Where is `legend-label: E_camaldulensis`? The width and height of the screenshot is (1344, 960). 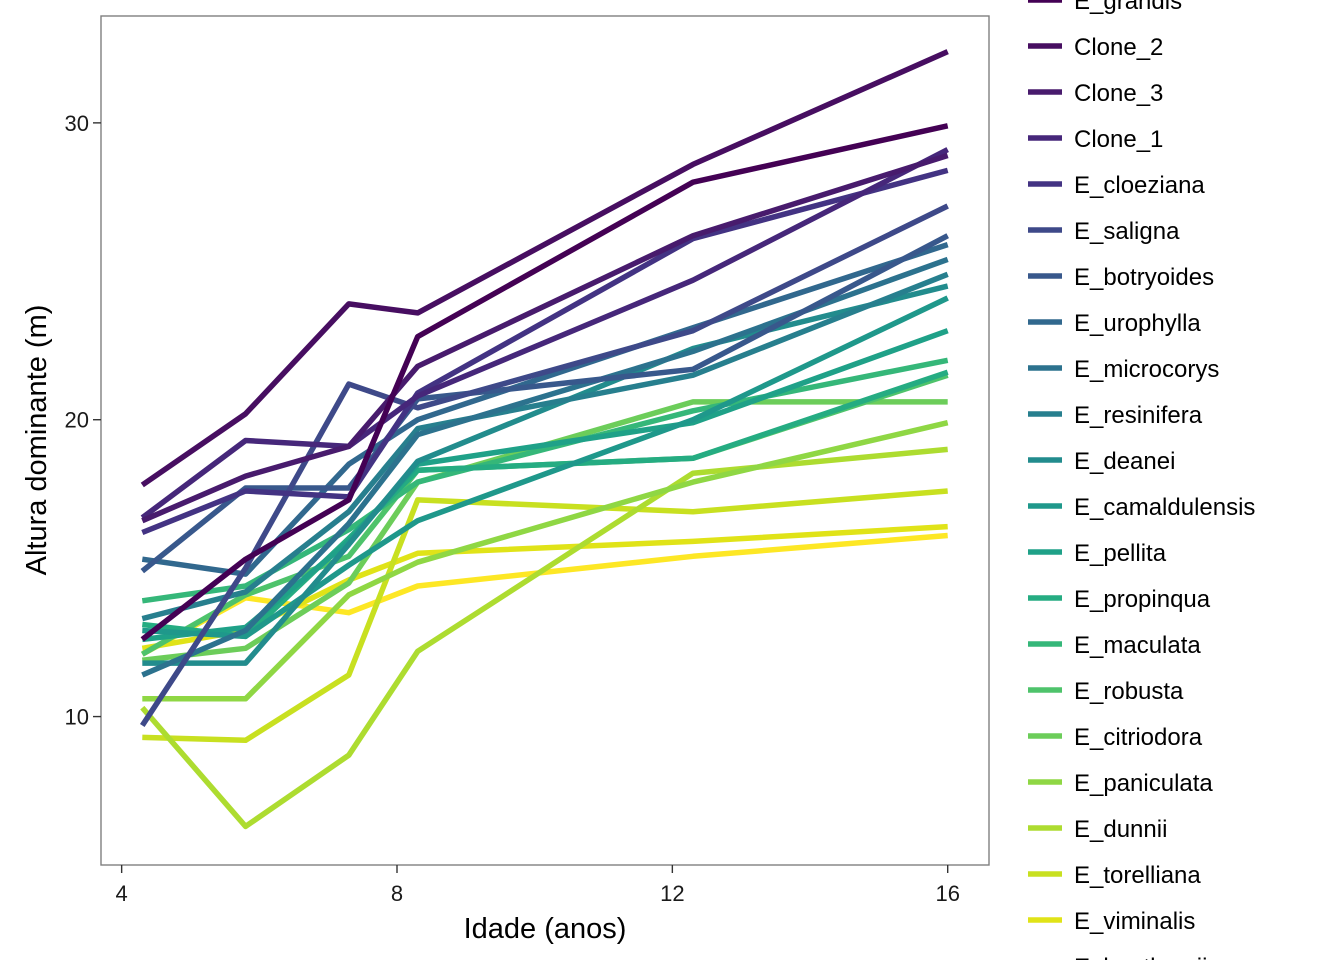 legend-label: E_camaldulensis is located at coordinates (1164, 507).